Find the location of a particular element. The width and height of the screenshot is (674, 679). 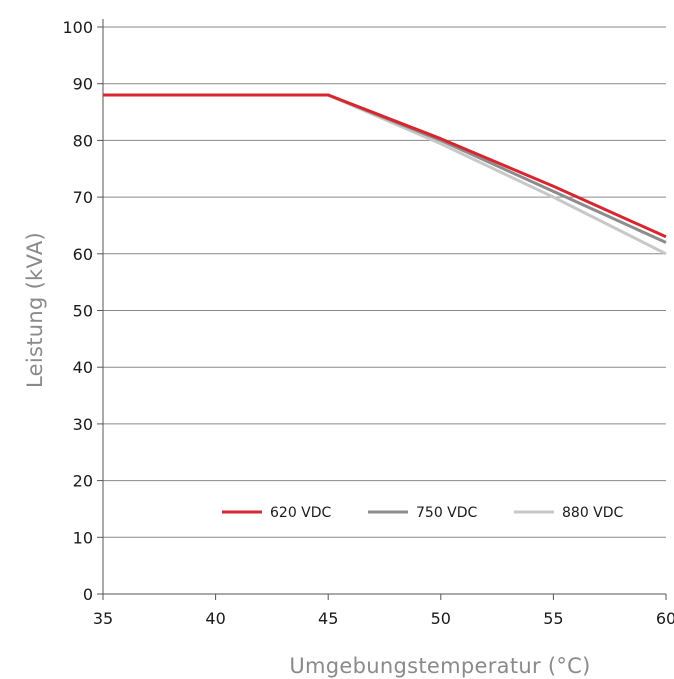

y-tick-label: 70 is located at coordinates (83, 197).